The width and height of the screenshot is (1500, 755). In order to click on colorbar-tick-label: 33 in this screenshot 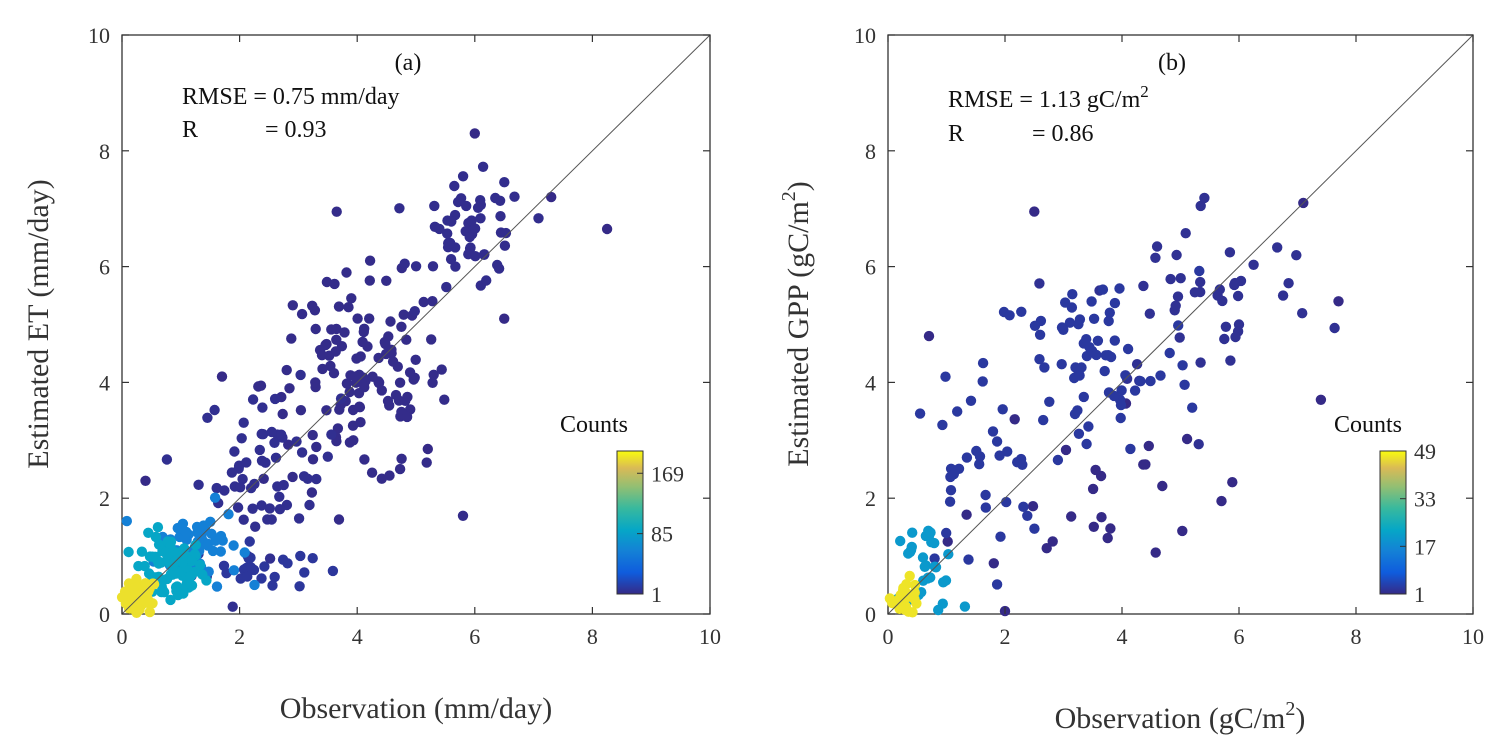, I will do `click(1425, 499)`.